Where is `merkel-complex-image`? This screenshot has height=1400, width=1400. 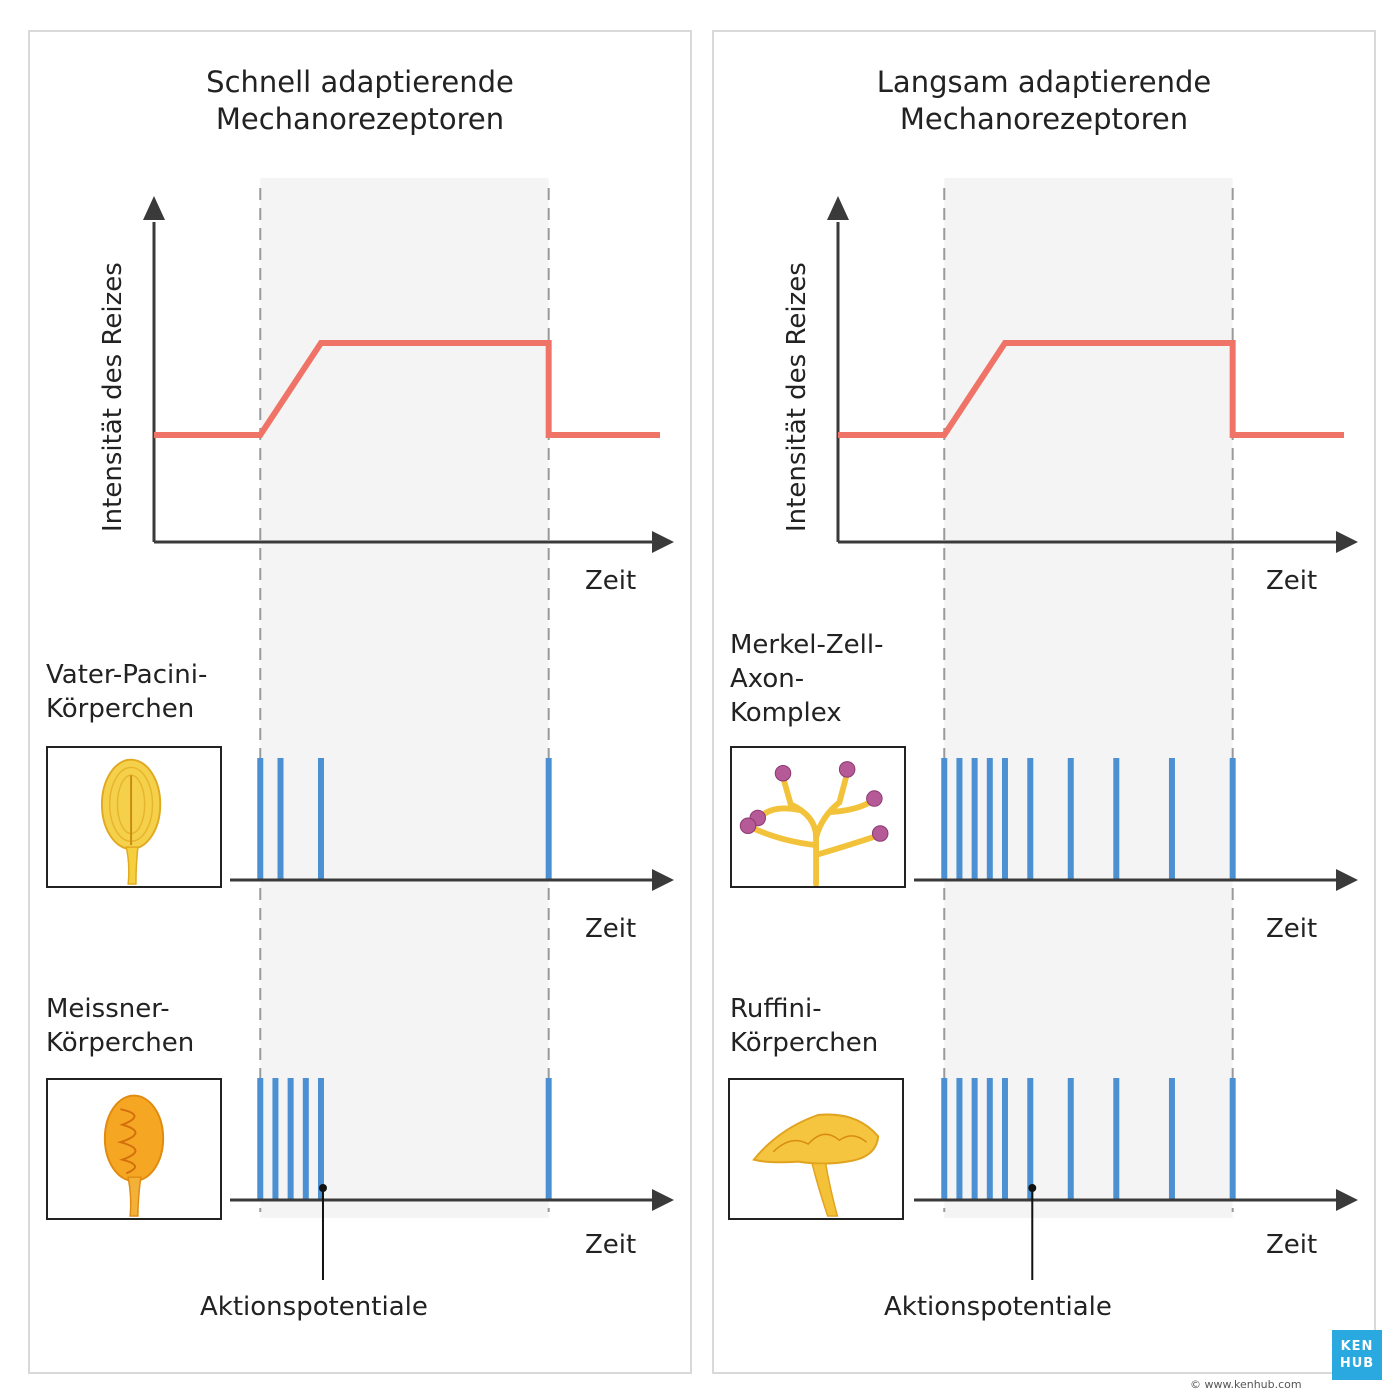 merkel-complex-image is located at coordinates (818, 817).